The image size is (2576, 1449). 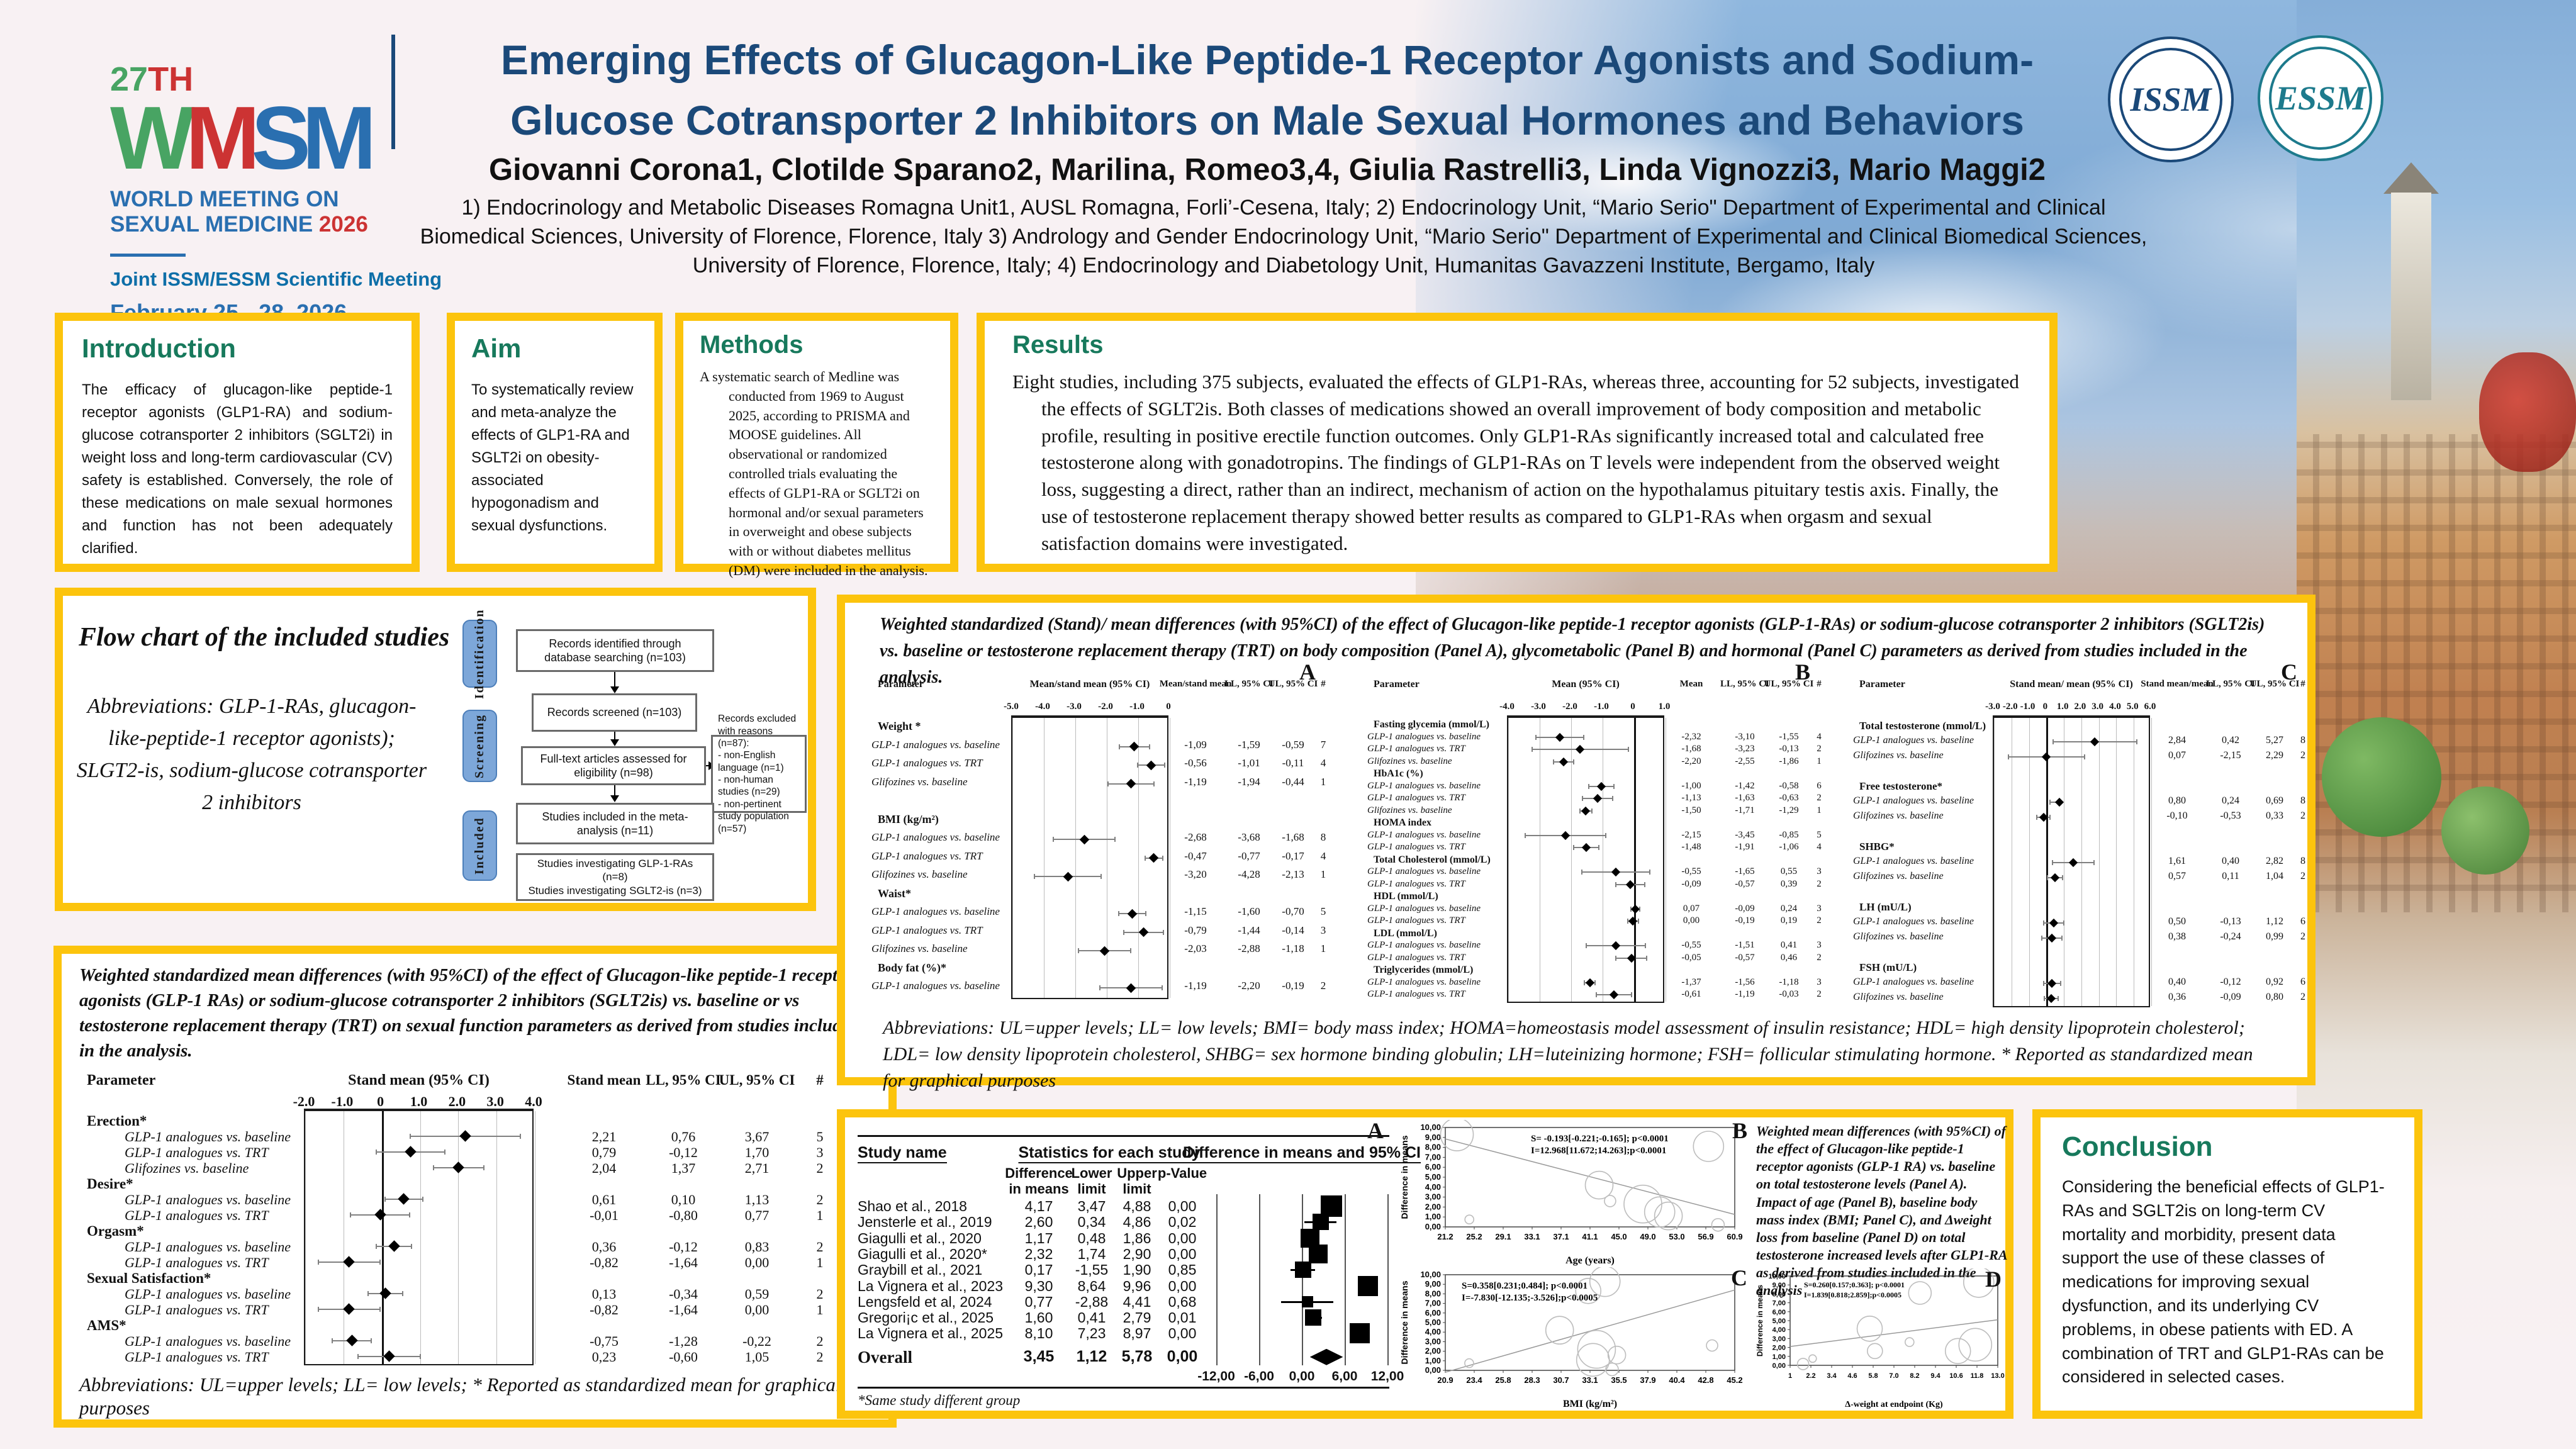 I want to click on essm-text: ESSM, so click(x=2320, y=98).